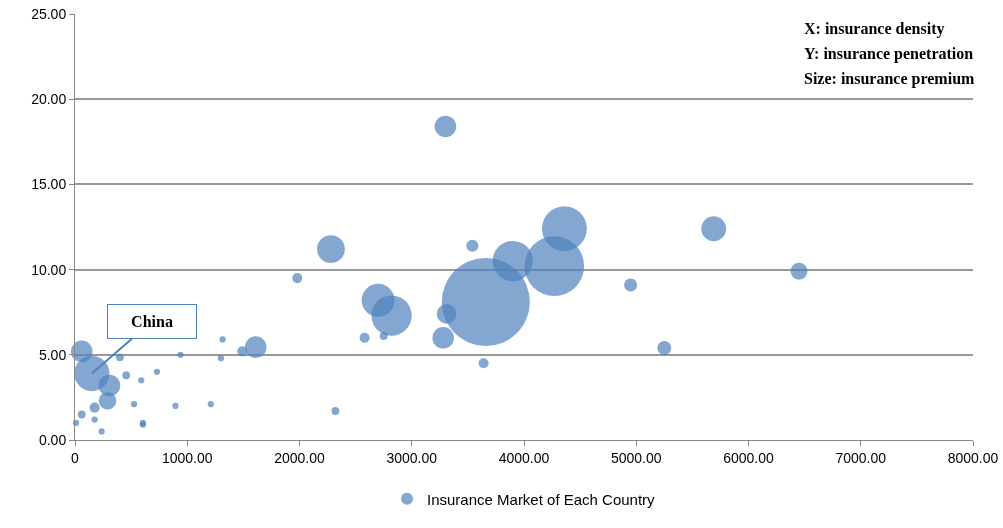 The width and height of the screenshot is (1003, 528). I want to click on annotation: China, so click(152, 321).